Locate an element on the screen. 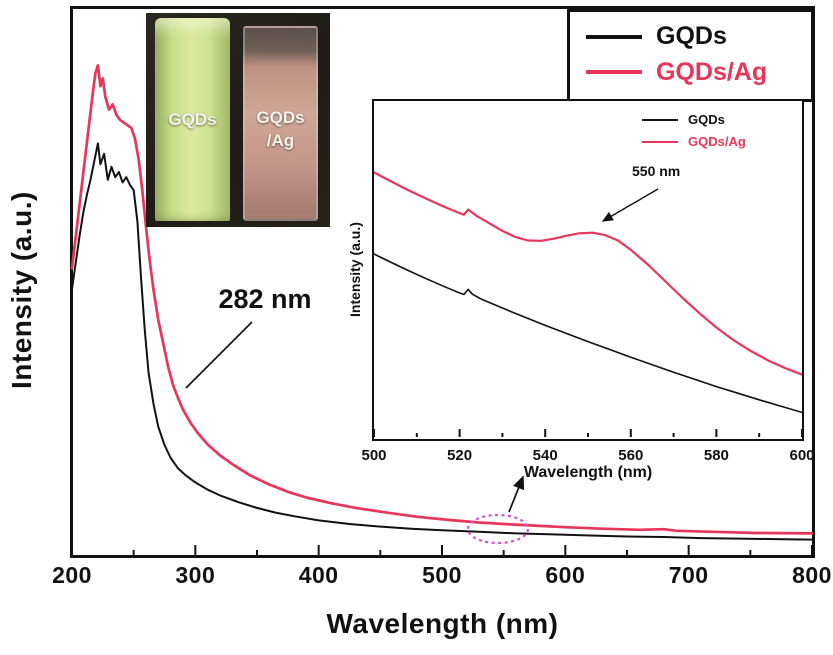 Image resolution: width=833 pixels, height=655 pixels. main-x-axis-label: Wavelength (nm) is located at coordinates (442, 623).